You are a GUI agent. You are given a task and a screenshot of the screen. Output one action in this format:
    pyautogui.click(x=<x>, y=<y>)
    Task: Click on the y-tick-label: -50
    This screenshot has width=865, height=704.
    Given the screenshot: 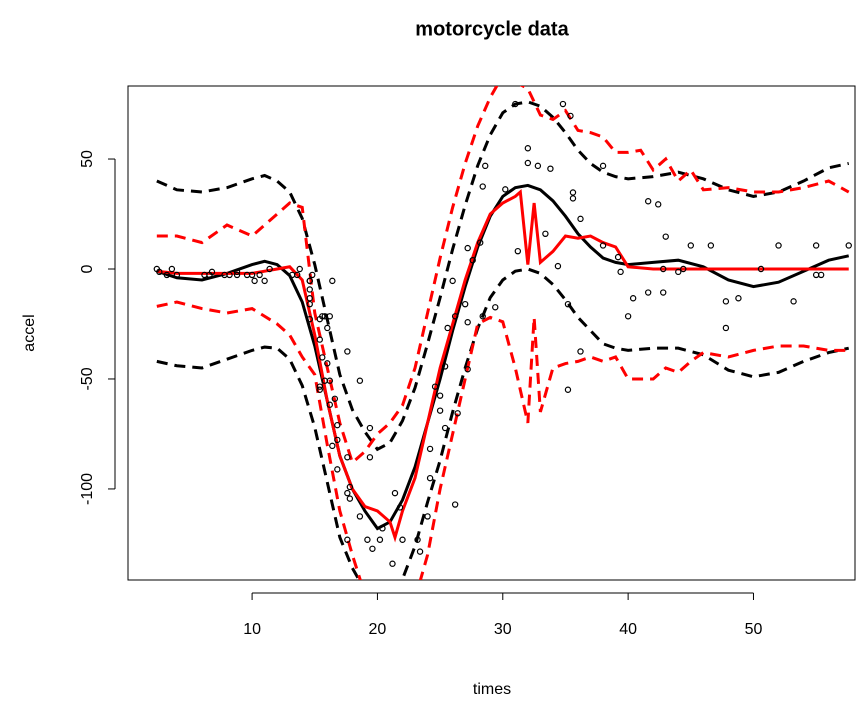 What is the action you would take?
    pyautogui.click(x=87, y=378)
    